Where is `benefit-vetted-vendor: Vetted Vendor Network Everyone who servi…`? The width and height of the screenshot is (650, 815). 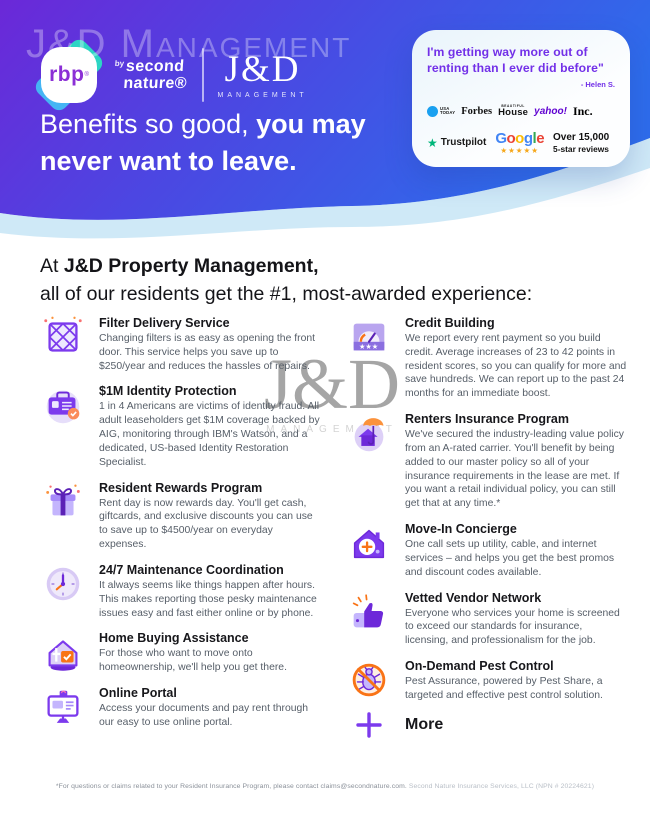 benefit-vetted-vendor: Vetted Vendor Network Everyone who servi… is located at coordinates (487, 618).